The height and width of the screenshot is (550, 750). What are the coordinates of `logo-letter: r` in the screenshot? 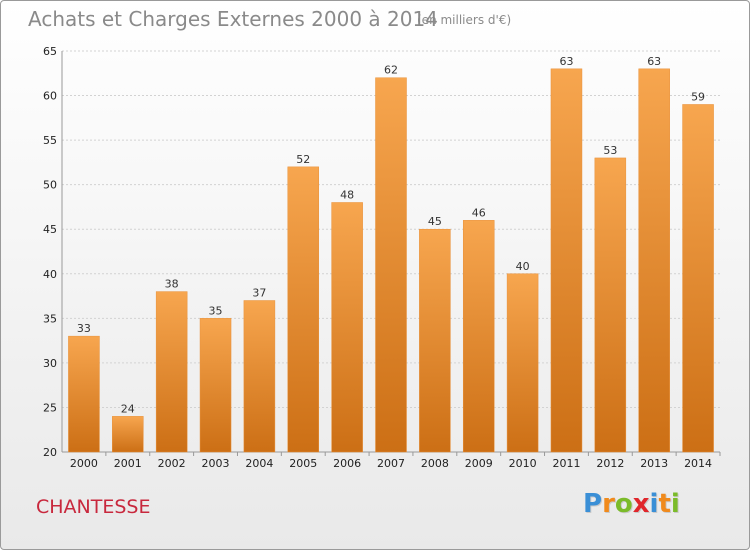 It's located at (608, 504).